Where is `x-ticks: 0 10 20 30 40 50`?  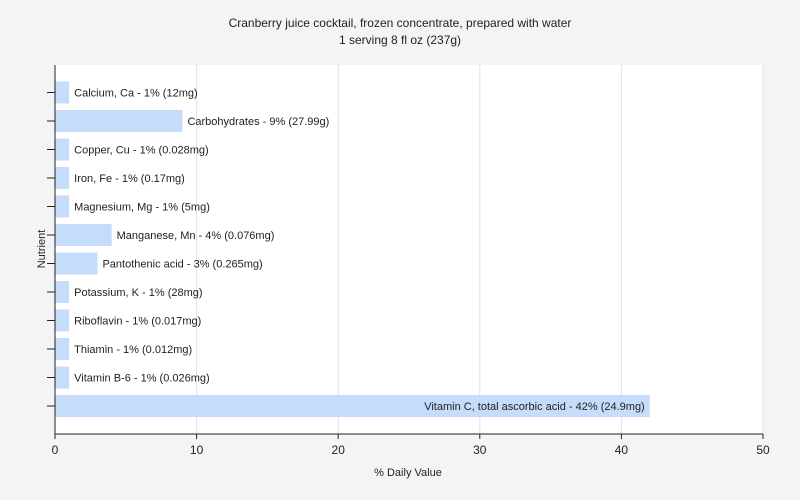
x-ticks: 0 10 20 30 40 50 is located at coordinates (411, 445).